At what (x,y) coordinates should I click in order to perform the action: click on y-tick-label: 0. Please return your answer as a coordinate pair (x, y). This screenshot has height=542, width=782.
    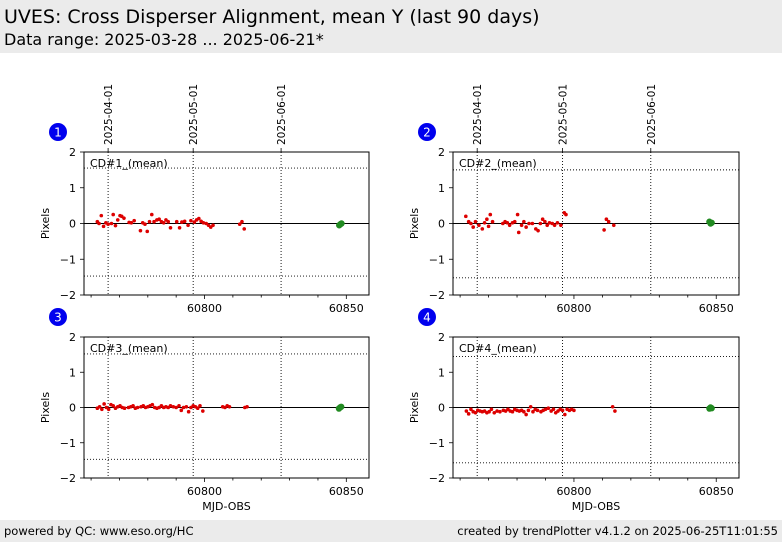
    Looking at the image, I should click on (441, 408).